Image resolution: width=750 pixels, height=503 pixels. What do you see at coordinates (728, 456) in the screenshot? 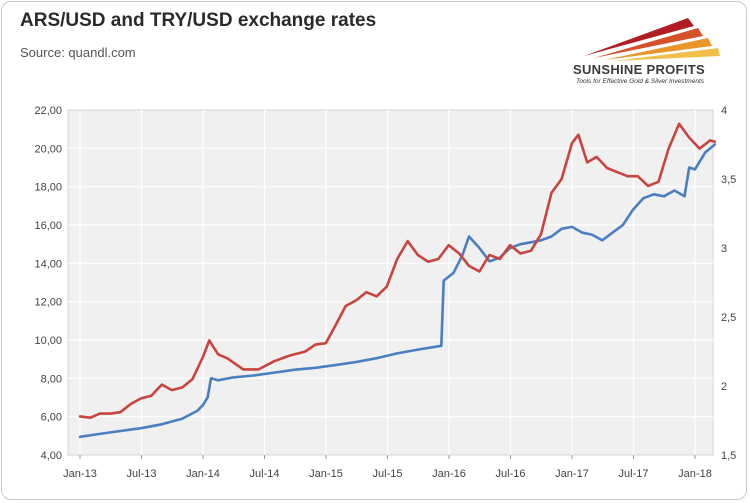
I see `y-right-tick-label: 1,5` at bounding box center [728, 456].